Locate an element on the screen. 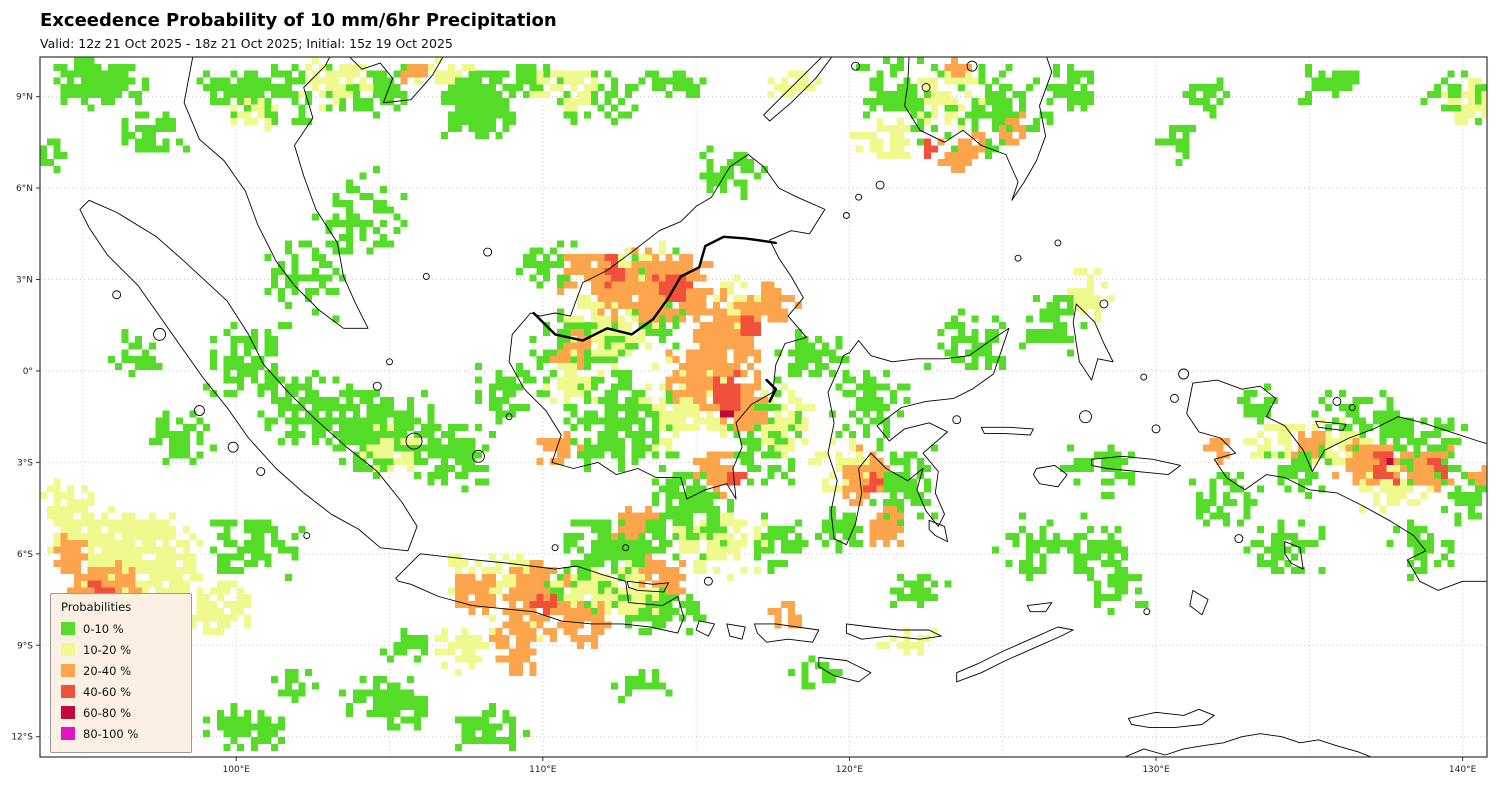  y-axis-tick-label: 6°N is located at coordinates (24, 189).